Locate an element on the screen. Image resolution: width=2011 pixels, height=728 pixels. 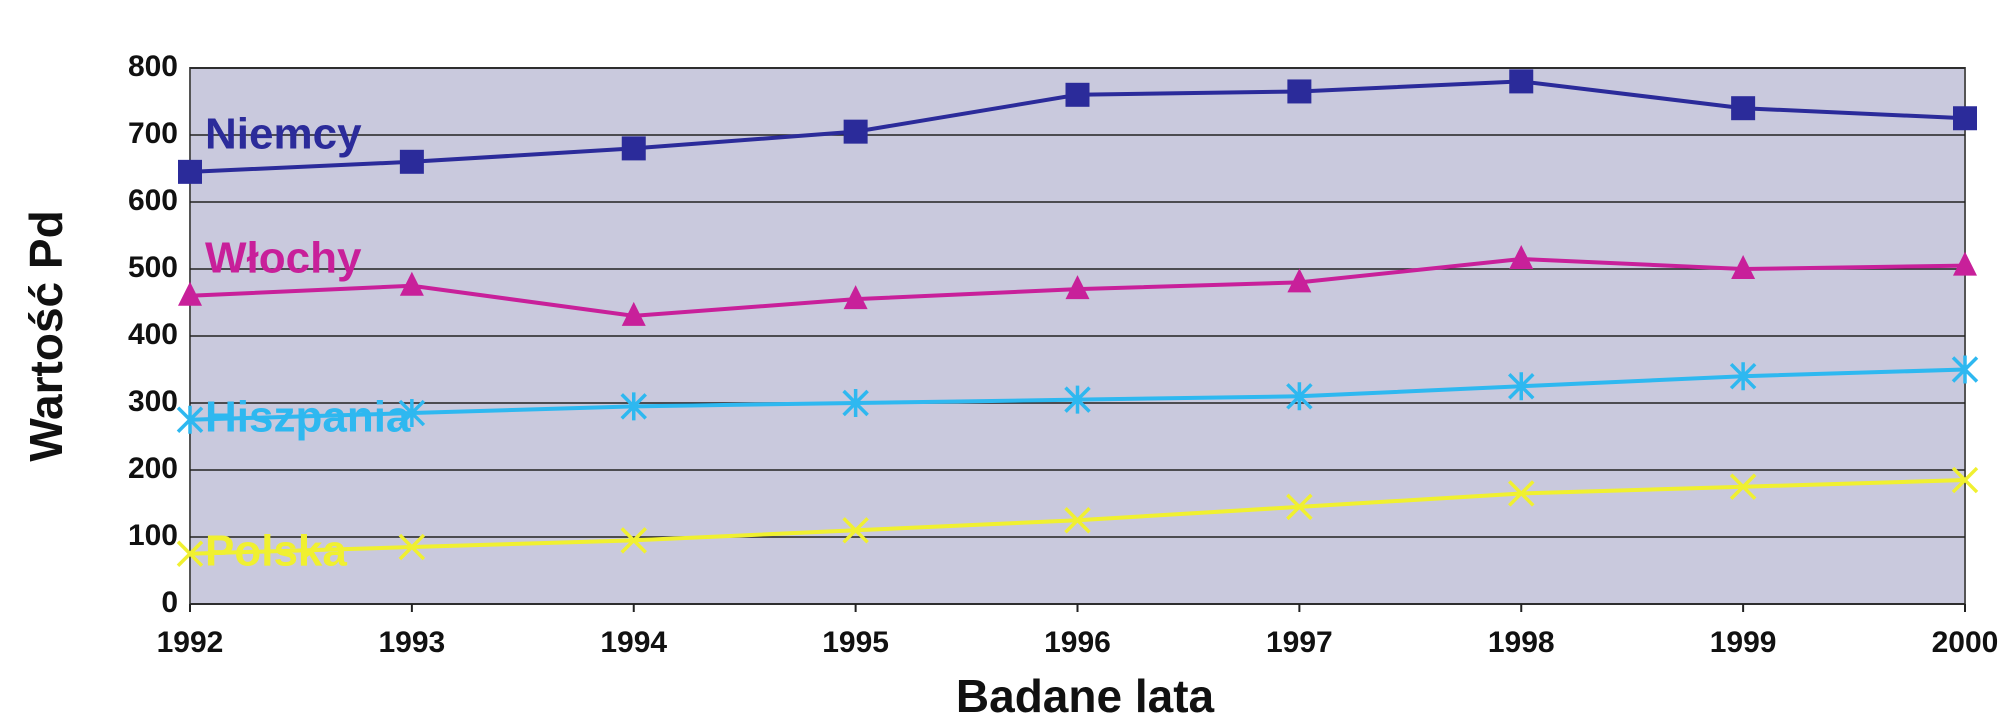
x-tick-label: 1998 is located at coordinates (1521, 642).